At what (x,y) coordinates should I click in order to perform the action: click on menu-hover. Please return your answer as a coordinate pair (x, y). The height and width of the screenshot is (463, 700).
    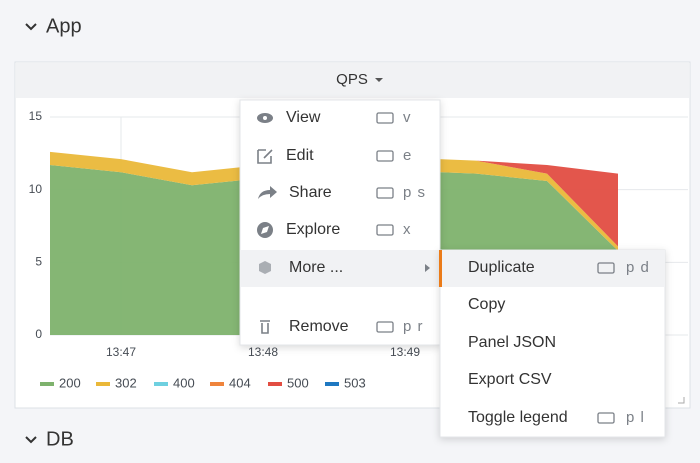
    Looking at the image, I should click on (340, 268).